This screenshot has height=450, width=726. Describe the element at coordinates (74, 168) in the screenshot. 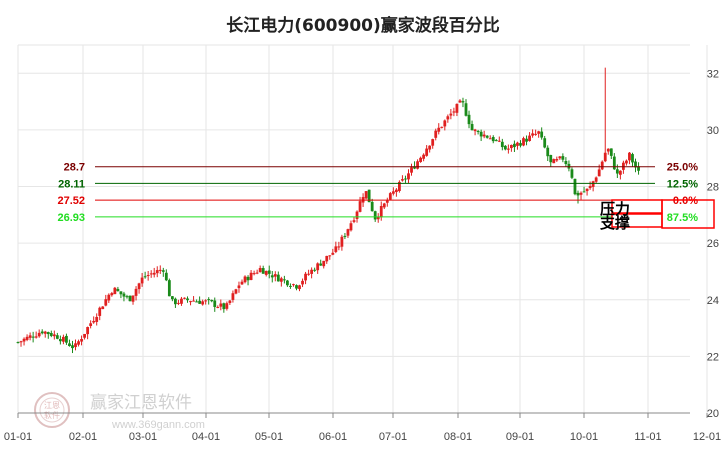

I see `level-price-label: 28.7` at that location.